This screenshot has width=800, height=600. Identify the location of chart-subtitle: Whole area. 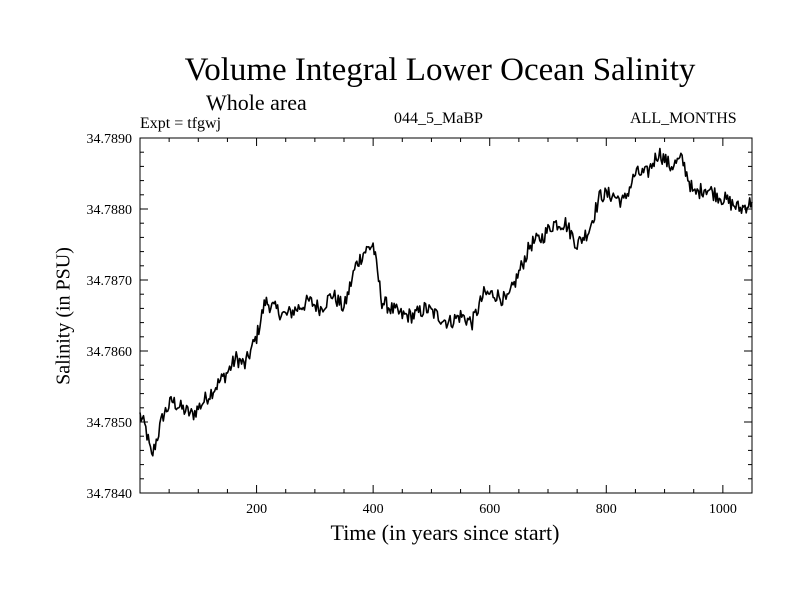
(256, 102).